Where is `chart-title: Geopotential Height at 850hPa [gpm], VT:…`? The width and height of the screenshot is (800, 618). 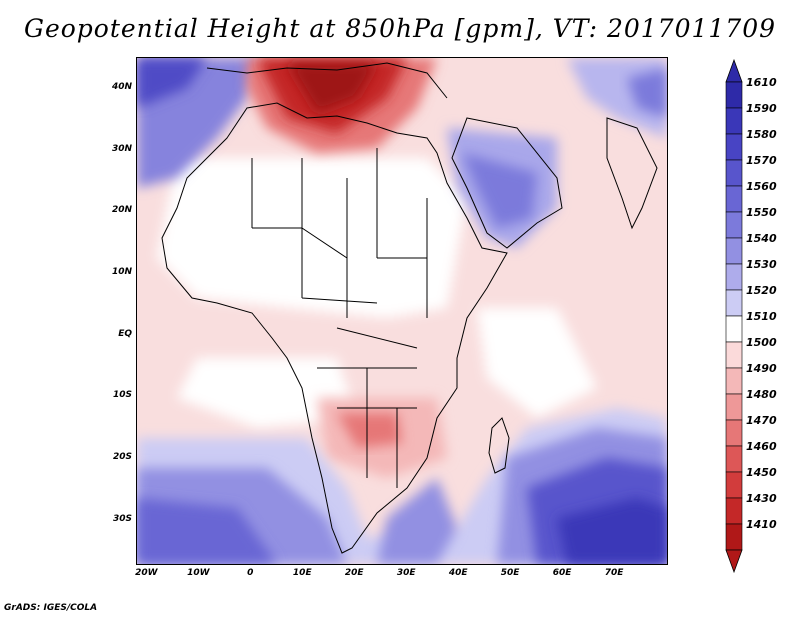 chart-title: Geopotential Height at 850hPa [gpm], VT:… is located at coordinates (400, 28).